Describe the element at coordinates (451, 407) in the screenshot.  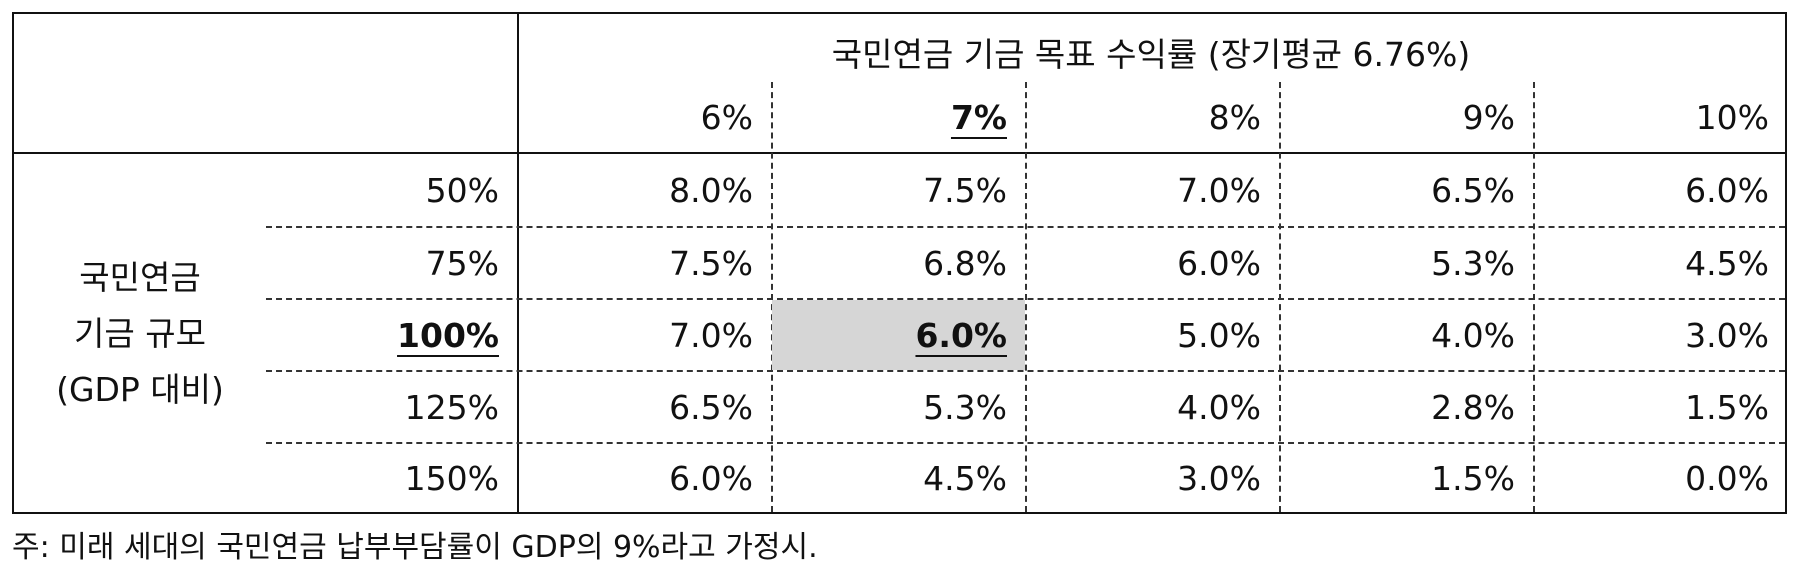
I see `row-header: 125%` at that location.